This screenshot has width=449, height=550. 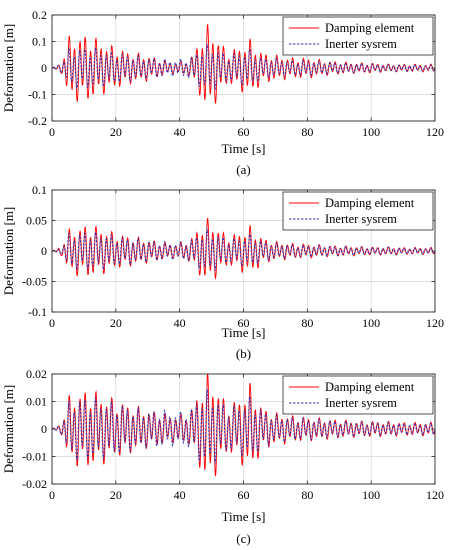 I want to click on y-tick-label: 0.05, so click(x=36, y=221).